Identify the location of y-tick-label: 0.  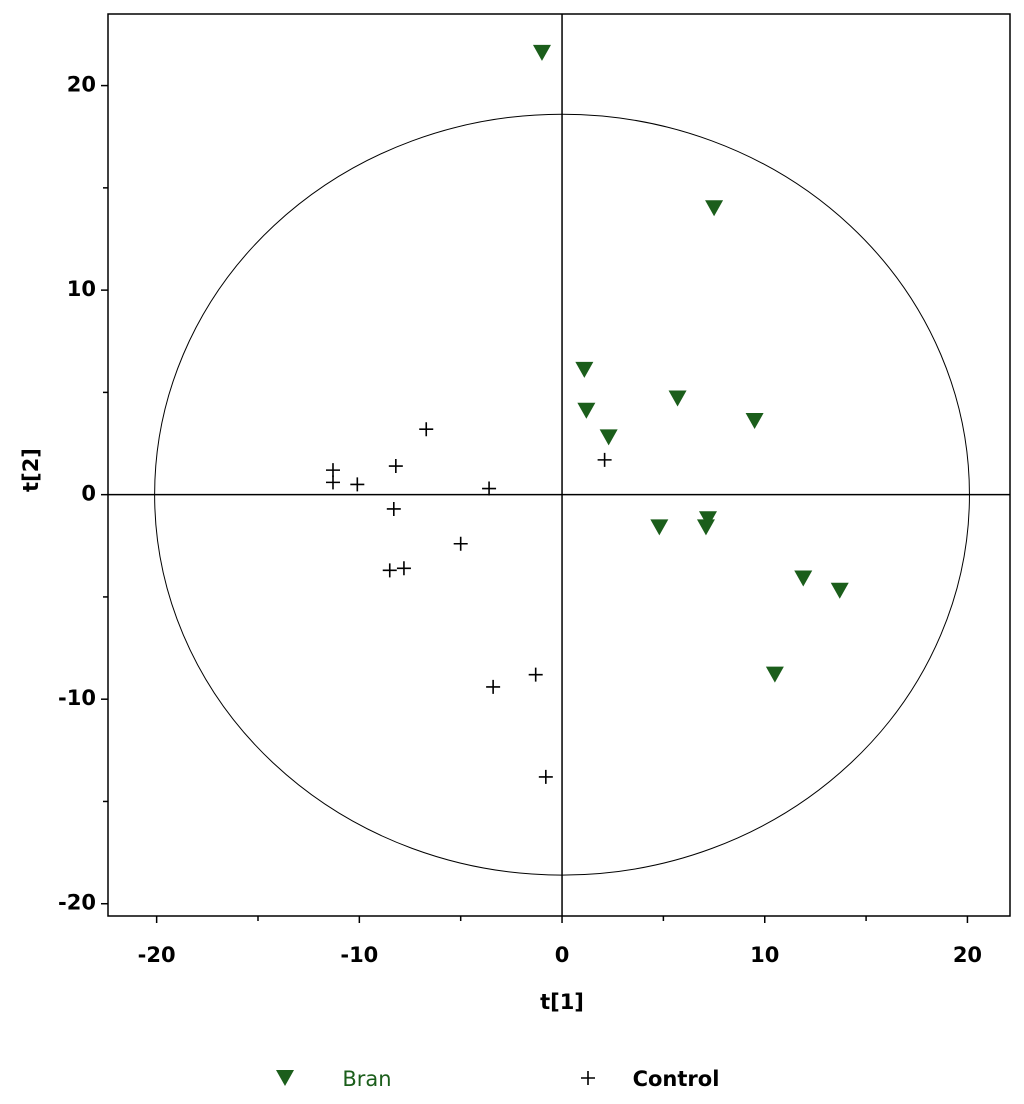
(88, 494).